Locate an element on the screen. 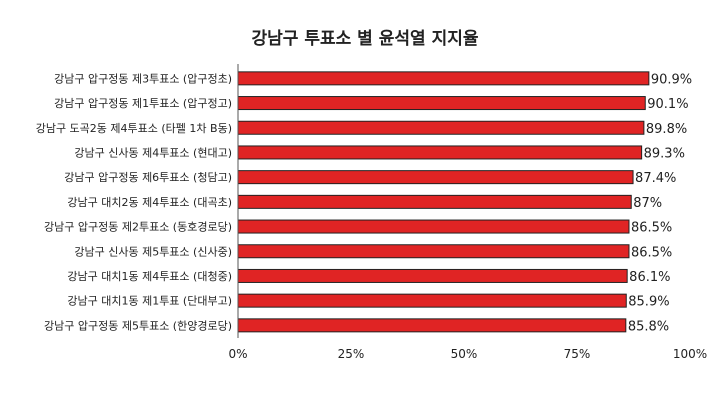  category-label: 강남구 대치1동 제1투표 (단대부고) is located at coordinates (149, 301).